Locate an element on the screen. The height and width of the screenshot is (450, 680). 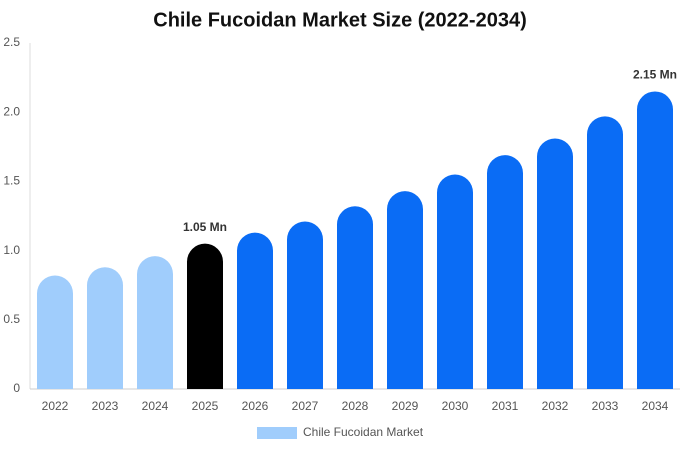
x-tick-label: 2022 is located at coordinates (55, 406).